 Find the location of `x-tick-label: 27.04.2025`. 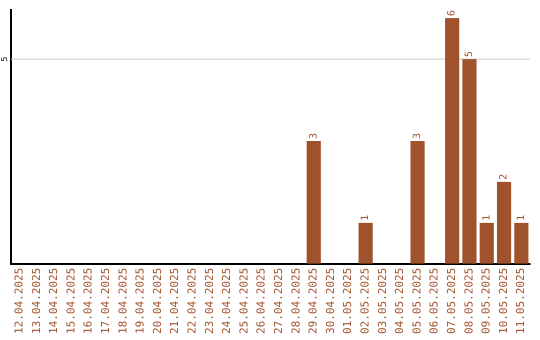

x-tick-label: 27.04.2025 is located at coordinates (279, 301).